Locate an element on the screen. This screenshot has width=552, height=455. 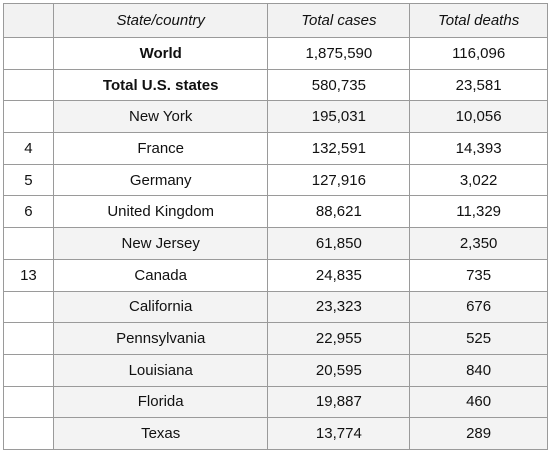
cases-cell: 580,735 is located at coordinates (339, 85).